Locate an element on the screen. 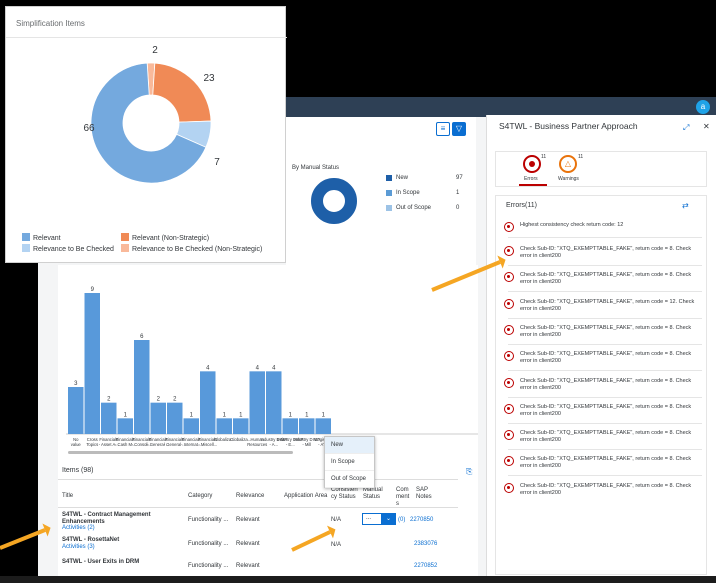 The height and width of the screenshot is (583, 716). sap-note-link: 2270850 is located at coordinates (422, 520).